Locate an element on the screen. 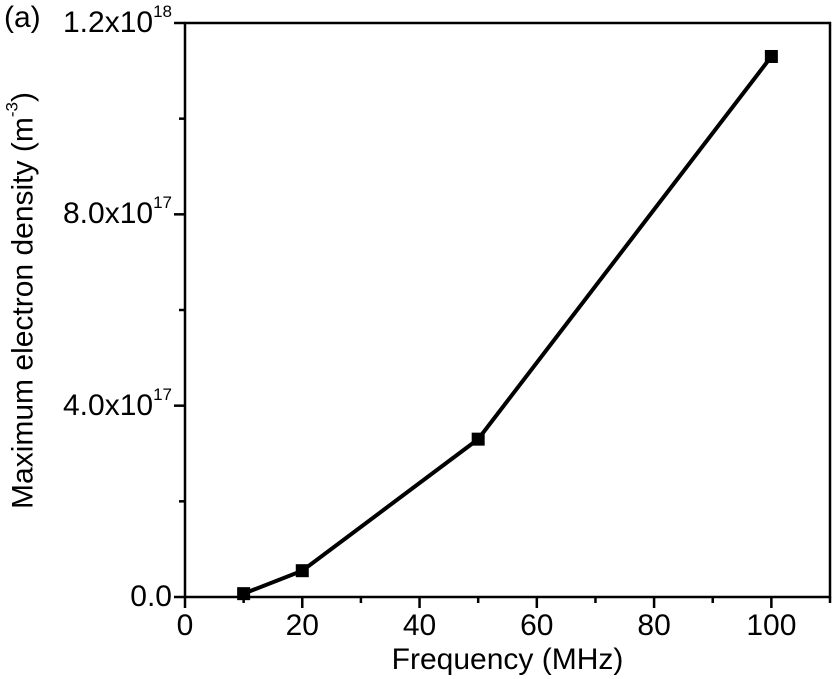  x-axis-title: Frequency (MHz) is located at coordinates (507, 659).